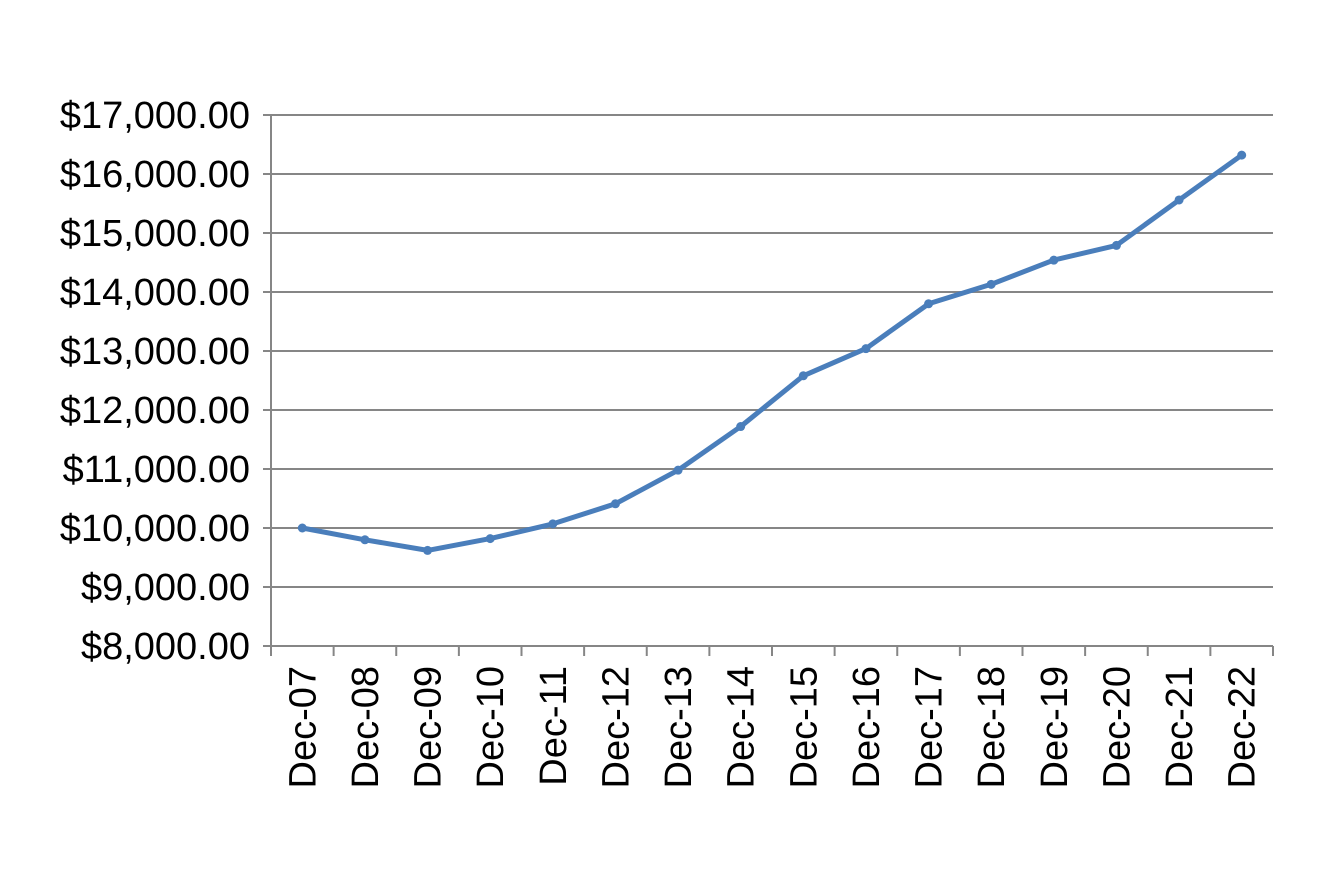 This screenshot has width=1317, height=875. I want to click on x-tick-label: Dec-18, so click(992, 727).